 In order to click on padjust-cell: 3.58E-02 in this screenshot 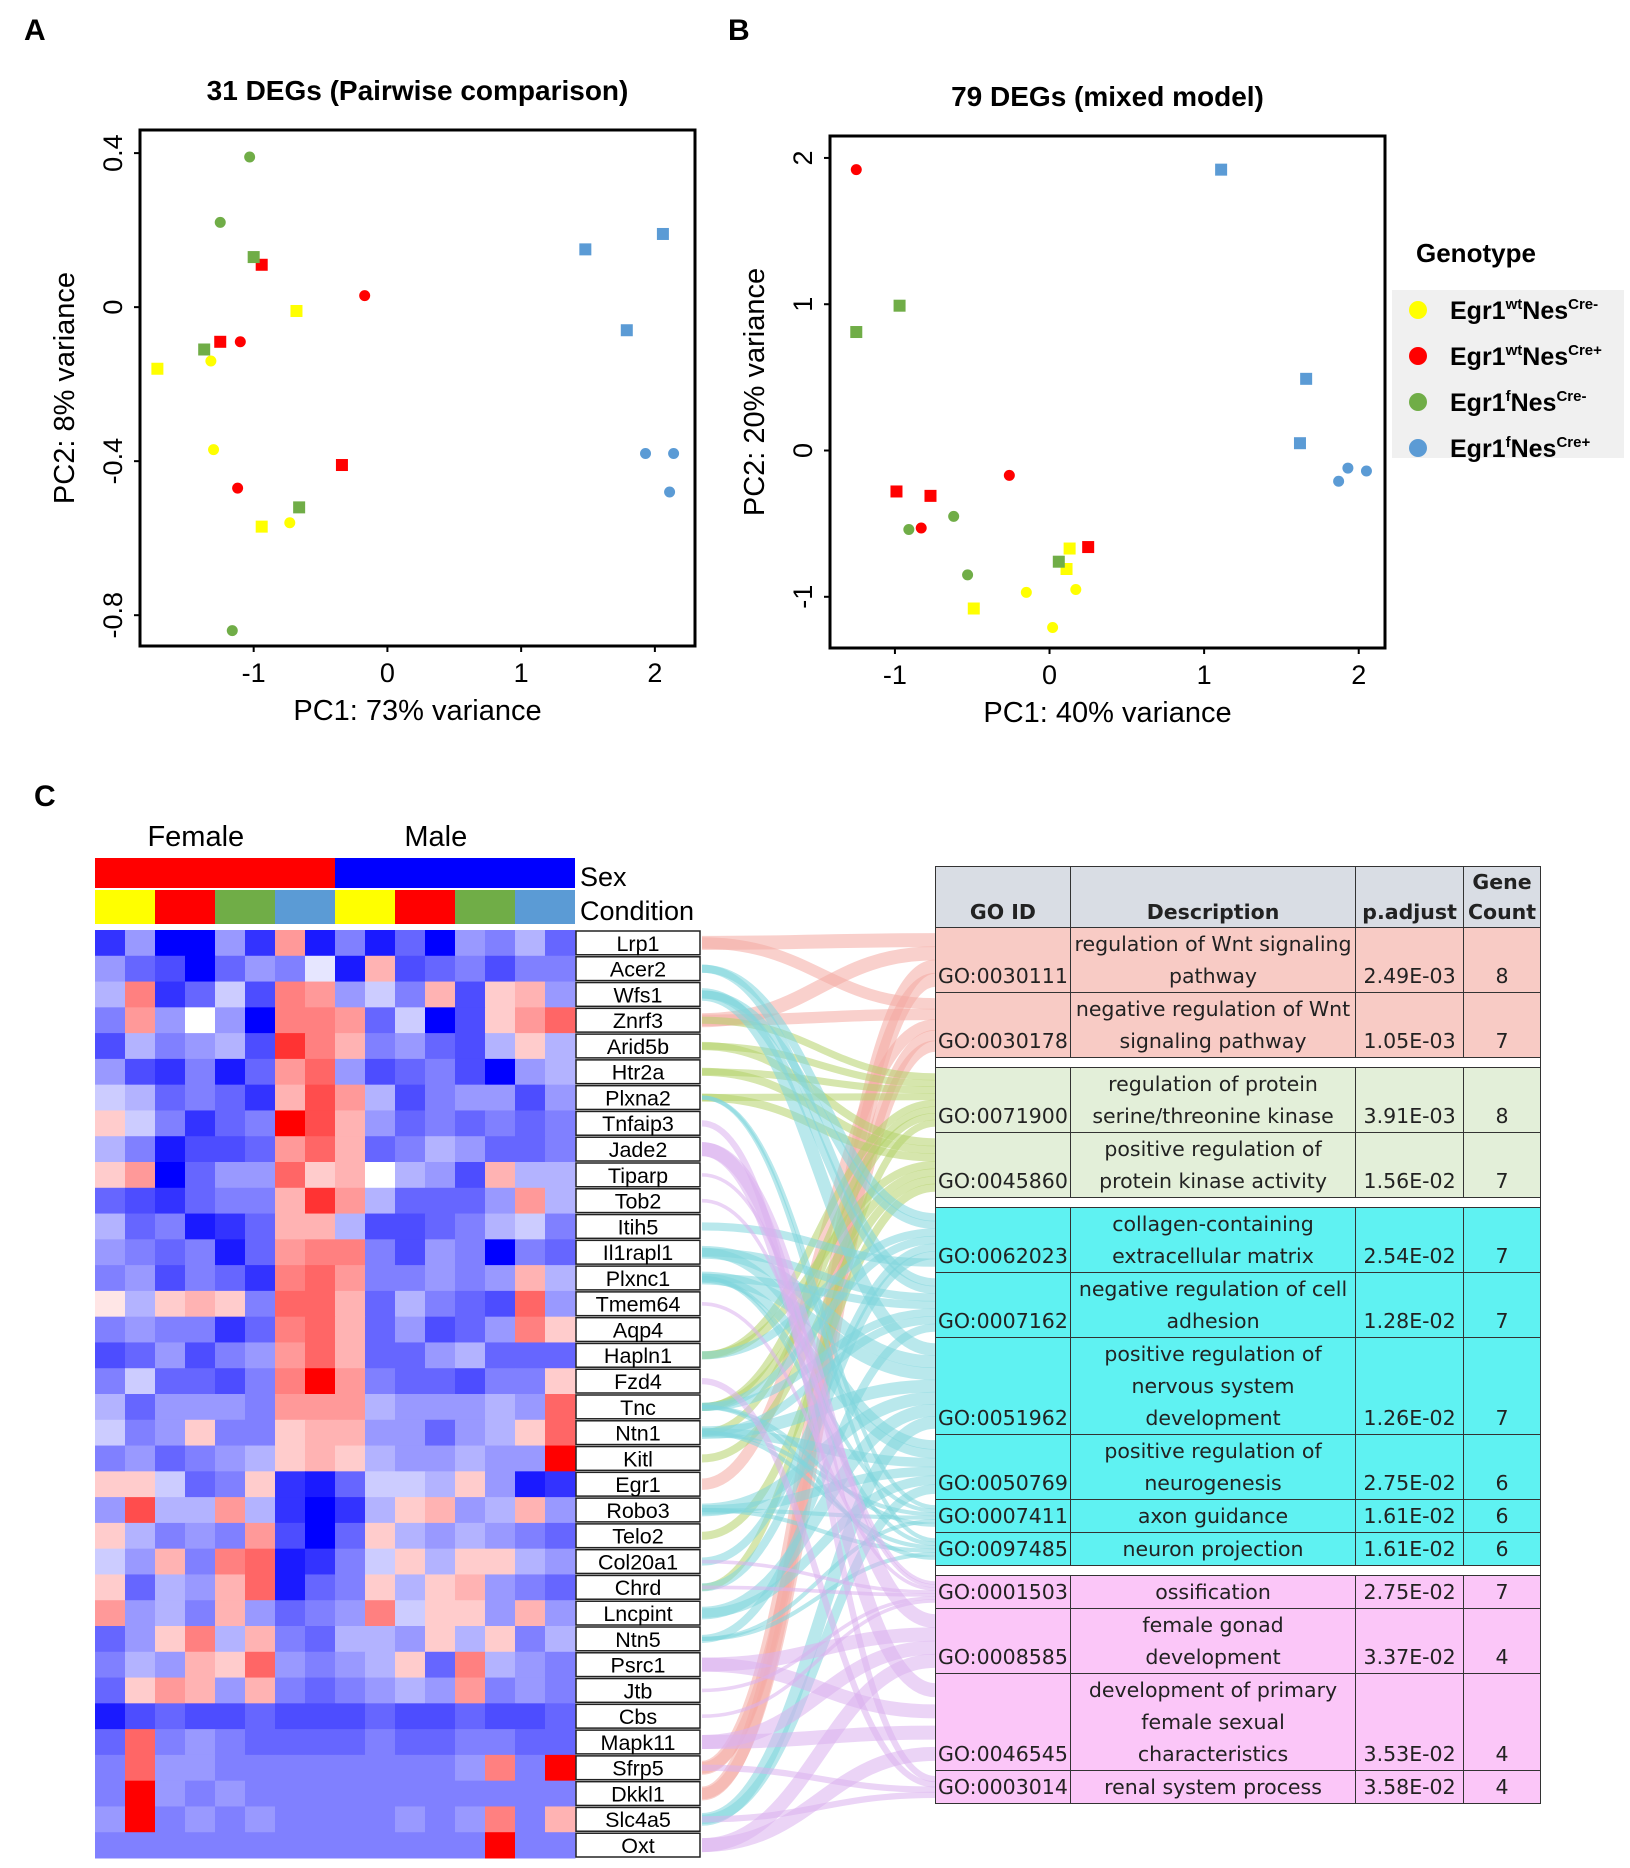, I will do `click(1410, 1787)`.